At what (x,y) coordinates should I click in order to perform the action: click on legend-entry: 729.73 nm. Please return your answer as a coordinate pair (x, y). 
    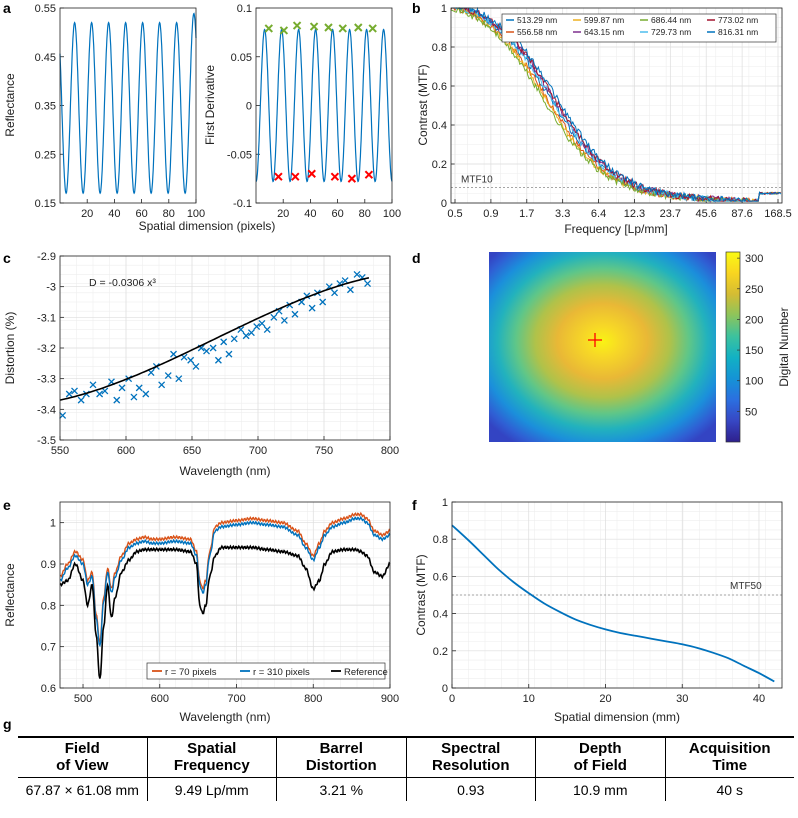
    Looking at the image, I should click on (671, 32).